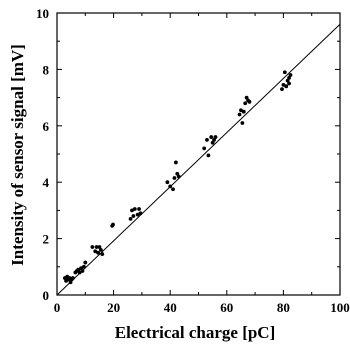  Describe the element at coordinates (283, 307) in the screenshot. I see `x-tick-label: 80` at that location.